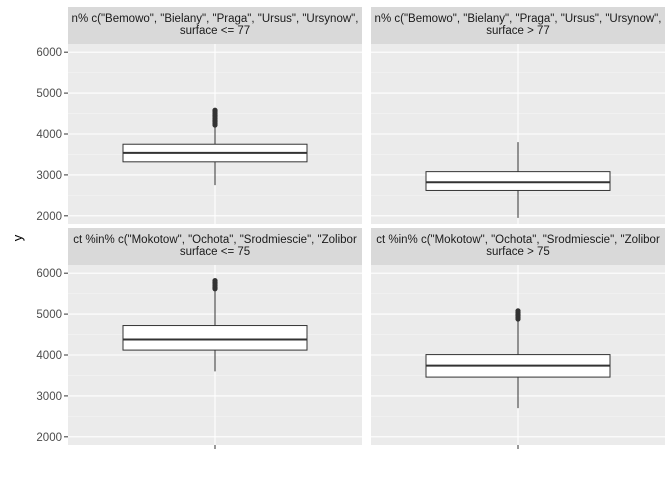 This screenshot has height=480, width=672. I want to click on strip-label: surface <= 77, so click(215, 31).